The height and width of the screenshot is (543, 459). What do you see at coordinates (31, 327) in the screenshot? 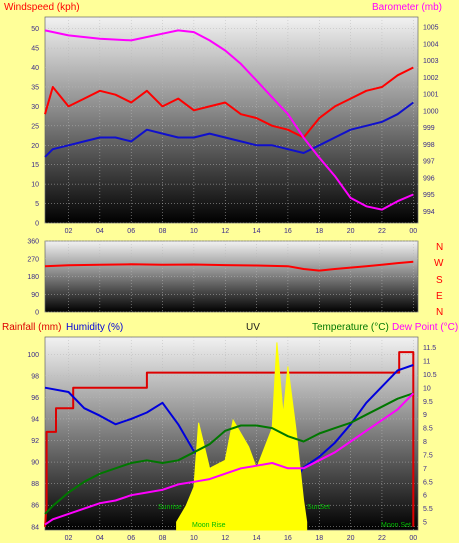
I see `rainfall-title: Rainfall (mm)` at bounding box center [31, 327].